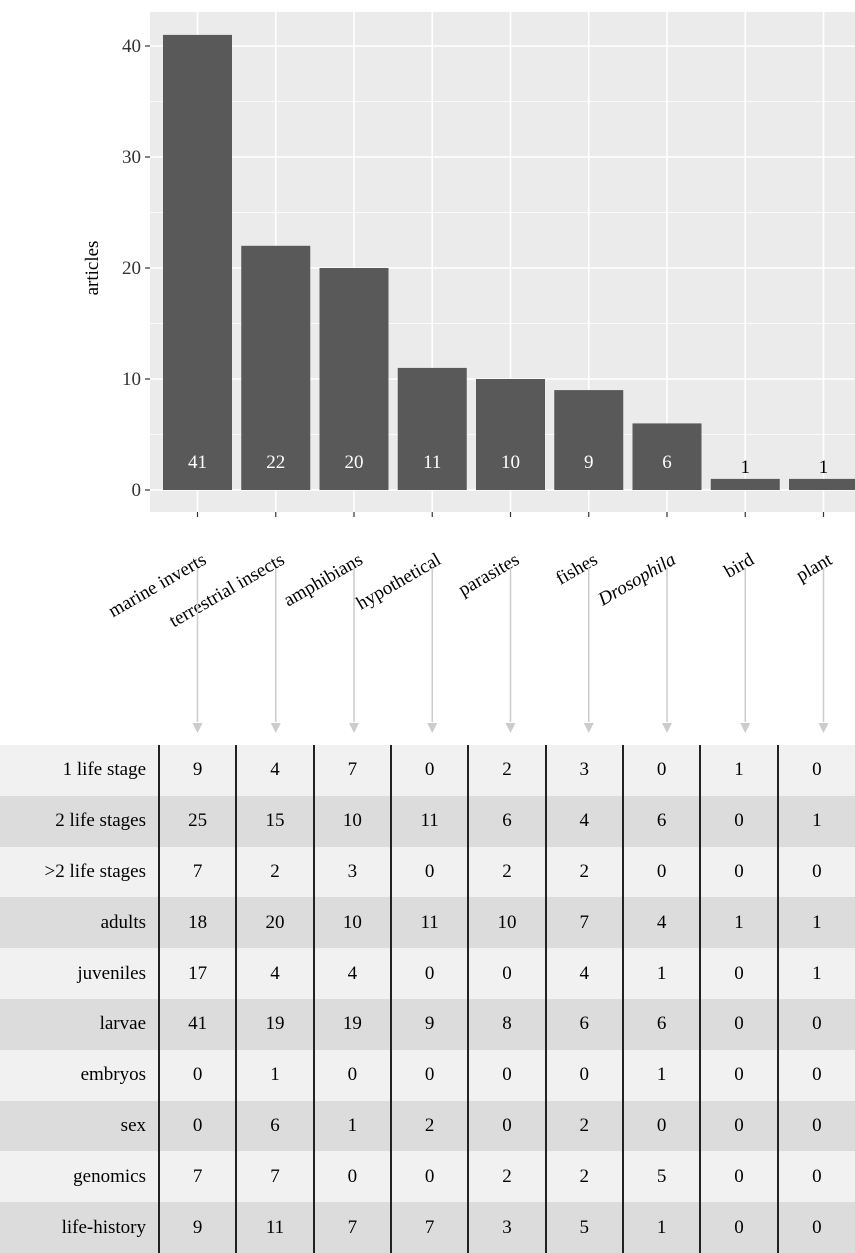  What do you see at coordinates (197, 973) in the screenshot?
I see `table-cell: 17` at bounding box center [197, 973].